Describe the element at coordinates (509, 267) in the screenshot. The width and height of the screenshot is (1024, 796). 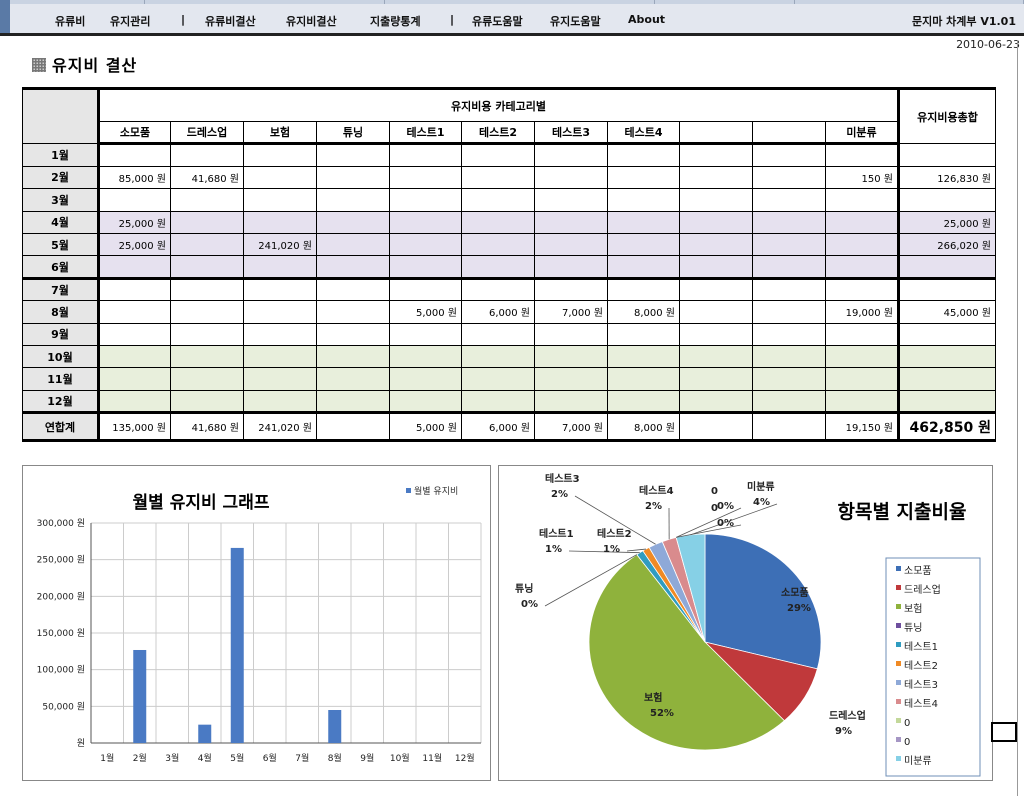
I see `table-row: 6월` at that location.